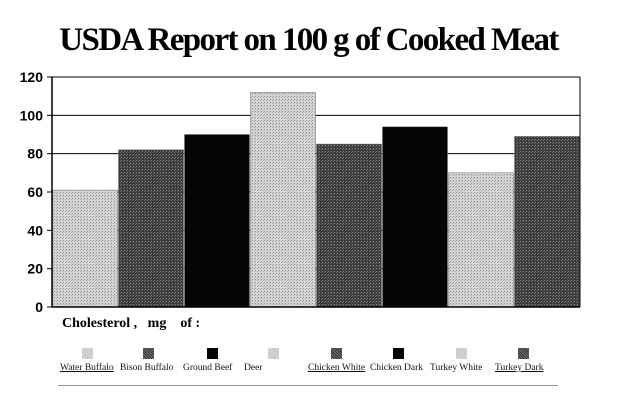 The height and width of the screenshot is (400, 617). I want to click on legend-label: Turkey White, so click(456, 368).